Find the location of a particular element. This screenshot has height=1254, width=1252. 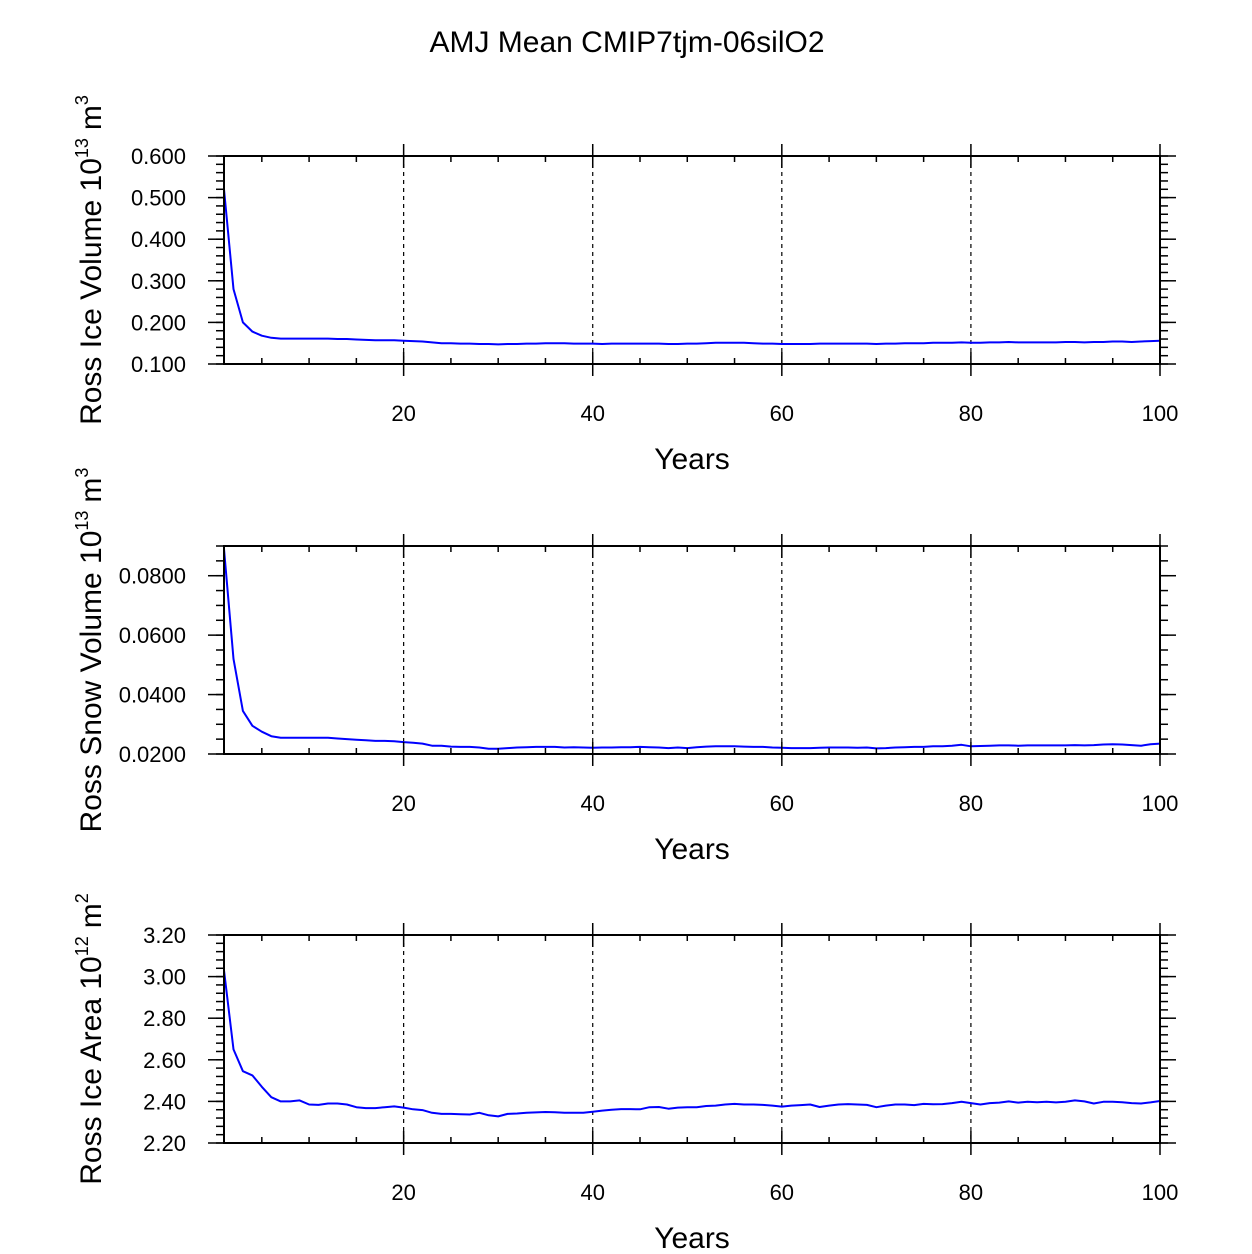

y-axis-title: Ross Ice Area 1012m2 is located at coordinates (90, 1039).